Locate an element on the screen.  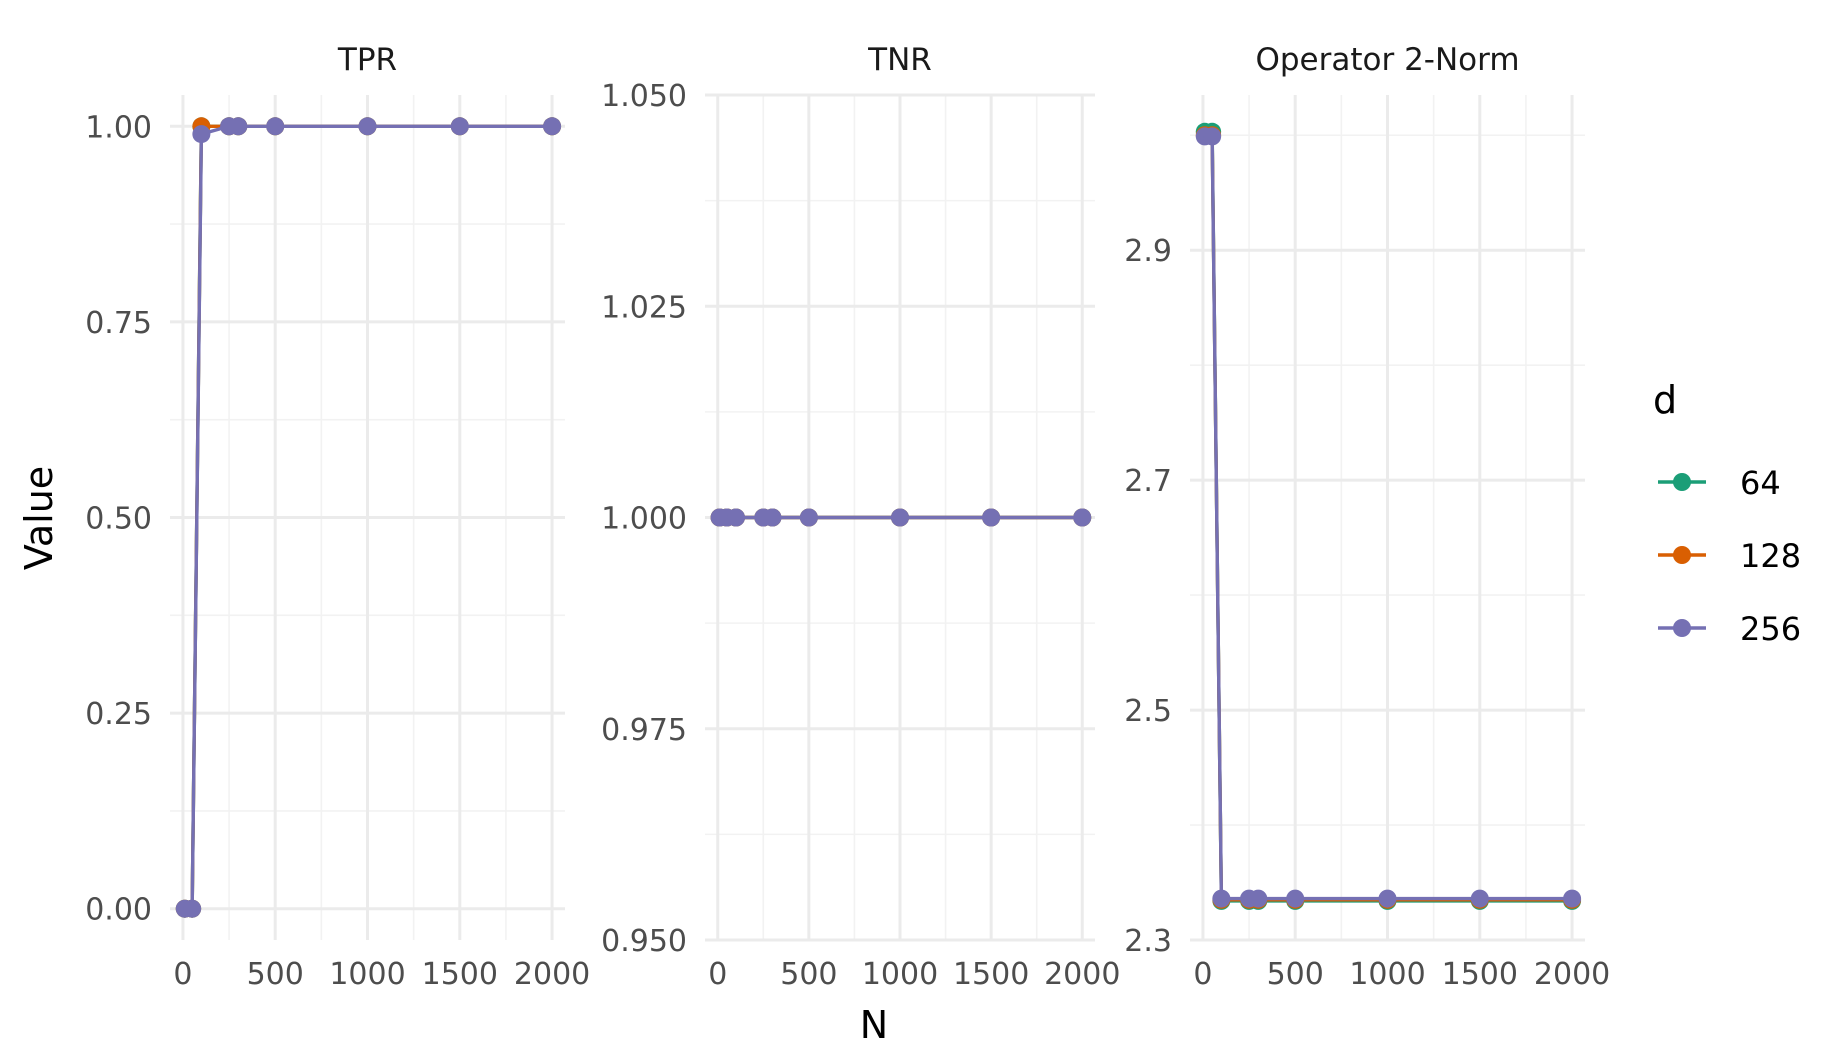
y-tick-label: 1.000 is located at coordinates (644, 519).